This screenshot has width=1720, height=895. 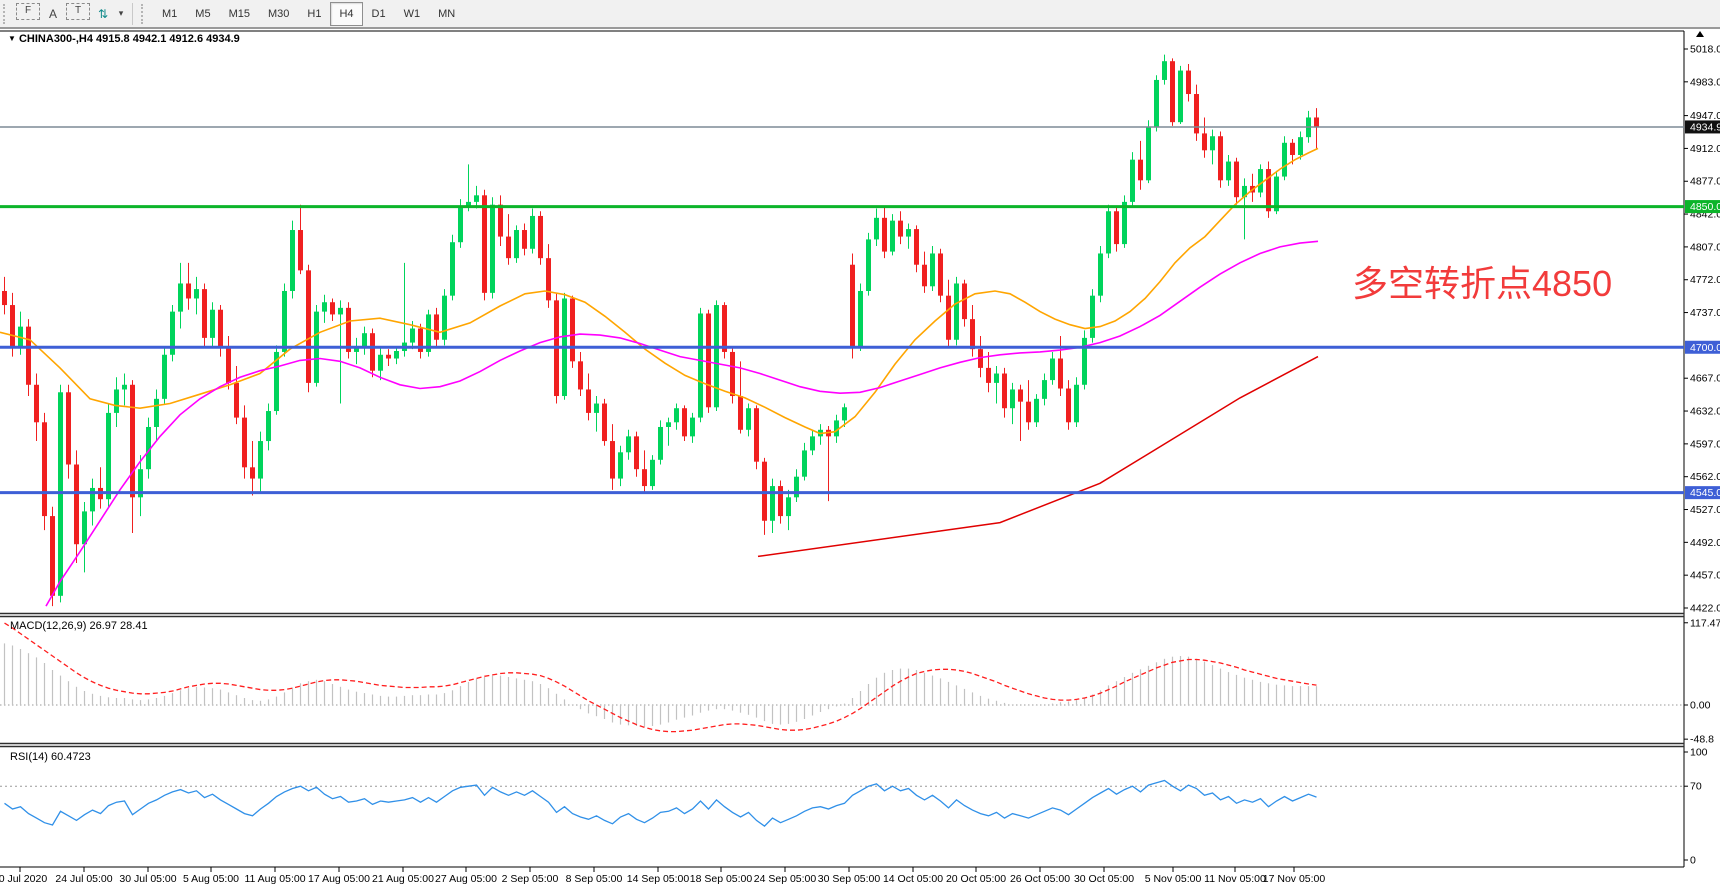 What do you see at coordinates (1700, 34) in the screenshot?
I see `scale-marker-icon` at bounding box center [1700, 34].